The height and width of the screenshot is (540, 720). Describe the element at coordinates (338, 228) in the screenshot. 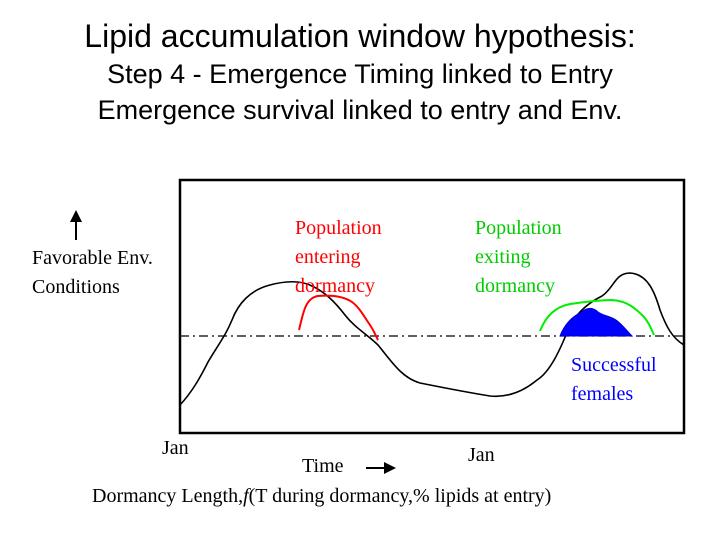

I see `entering-label-line1: Population` at that location.